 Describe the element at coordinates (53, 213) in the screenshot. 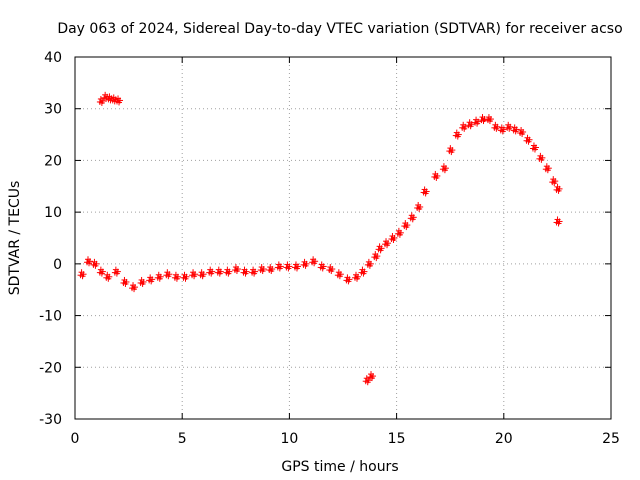

I see `y-tick-label: 10` at that location.